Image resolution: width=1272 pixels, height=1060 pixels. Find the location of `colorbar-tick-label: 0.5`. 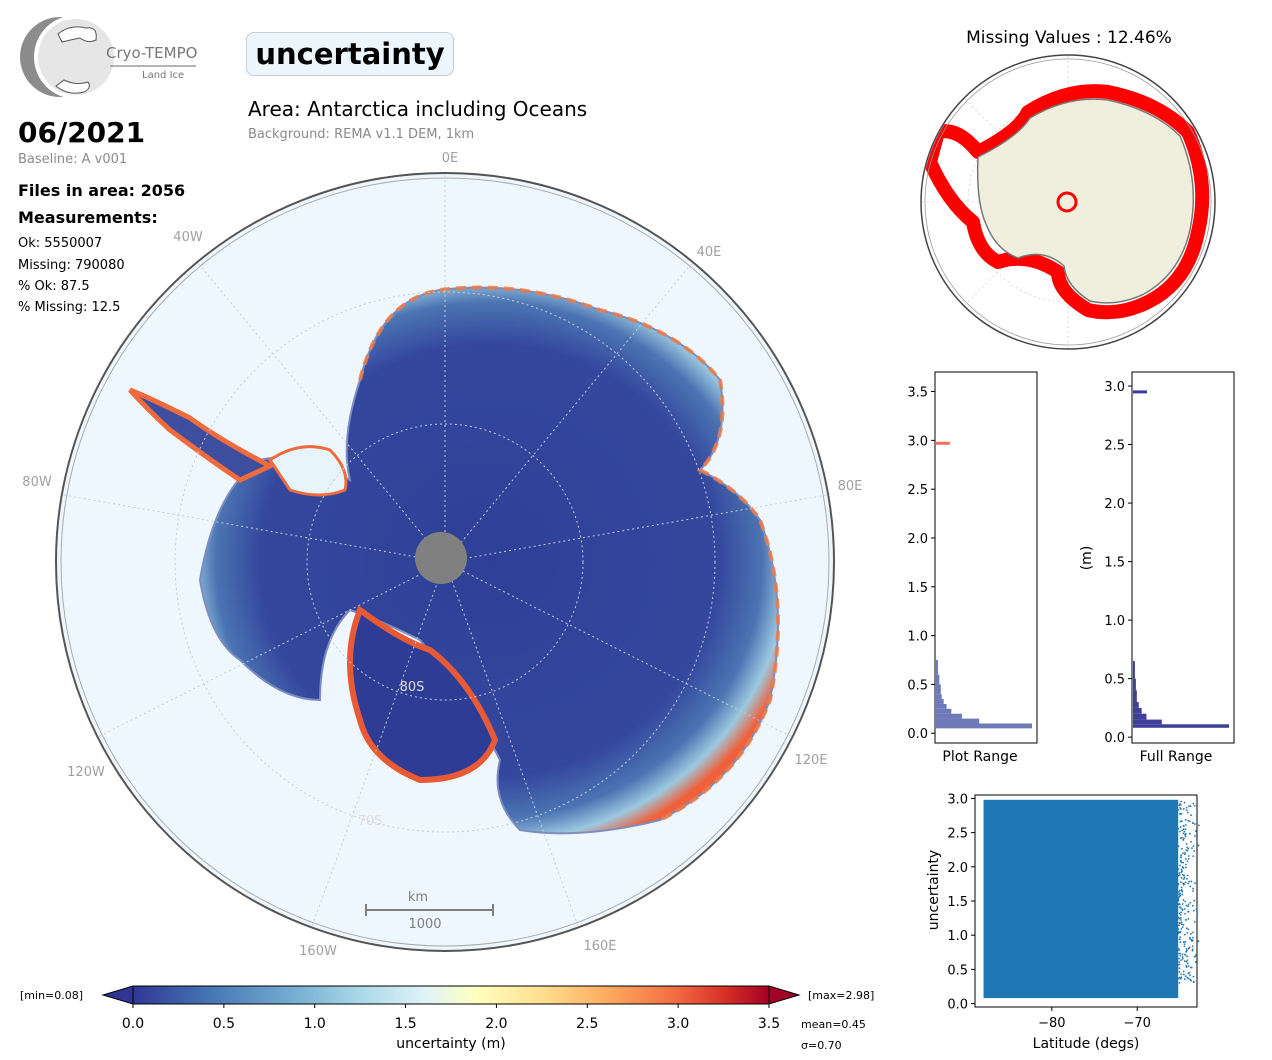

colorbar-tick-label: 0.5 is located at coordinates (224, 1024).